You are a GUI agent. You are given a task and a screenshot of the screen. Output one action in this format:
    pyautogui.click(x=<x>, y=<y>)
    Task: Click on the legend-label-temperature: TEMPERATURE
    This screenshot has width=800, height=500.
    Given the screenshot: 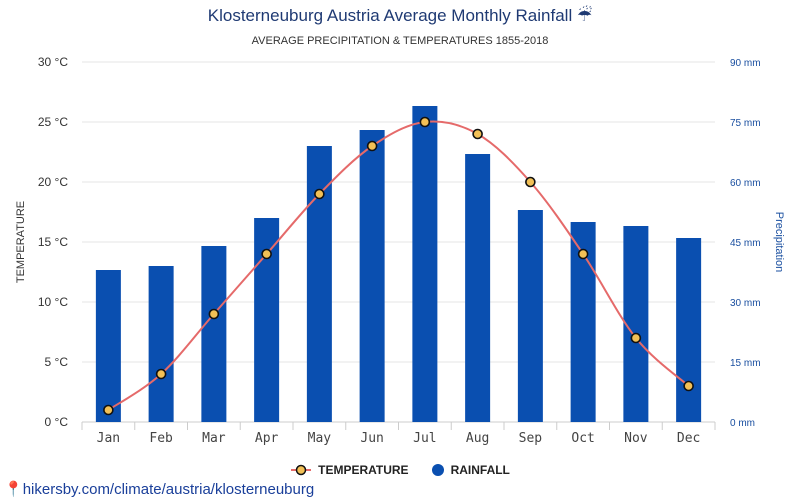 What is the action you would take?
    pyautogui.click(x=363, y=470)
    